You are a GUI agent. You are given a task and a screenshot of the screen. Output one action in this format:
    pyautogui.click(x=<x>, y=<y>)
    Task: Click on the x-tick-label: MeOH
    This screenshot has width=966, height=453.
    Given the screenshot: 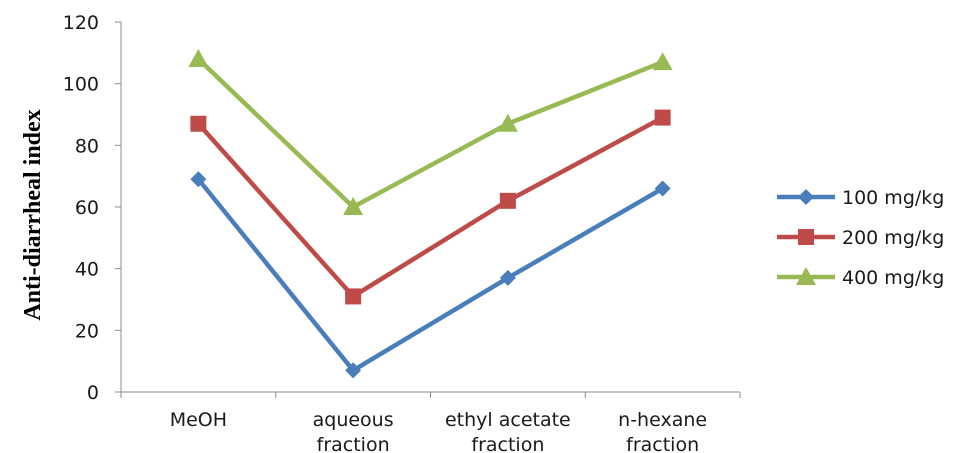 What is the action you would take?
    pyautogui.click(x=198, y=420)
    